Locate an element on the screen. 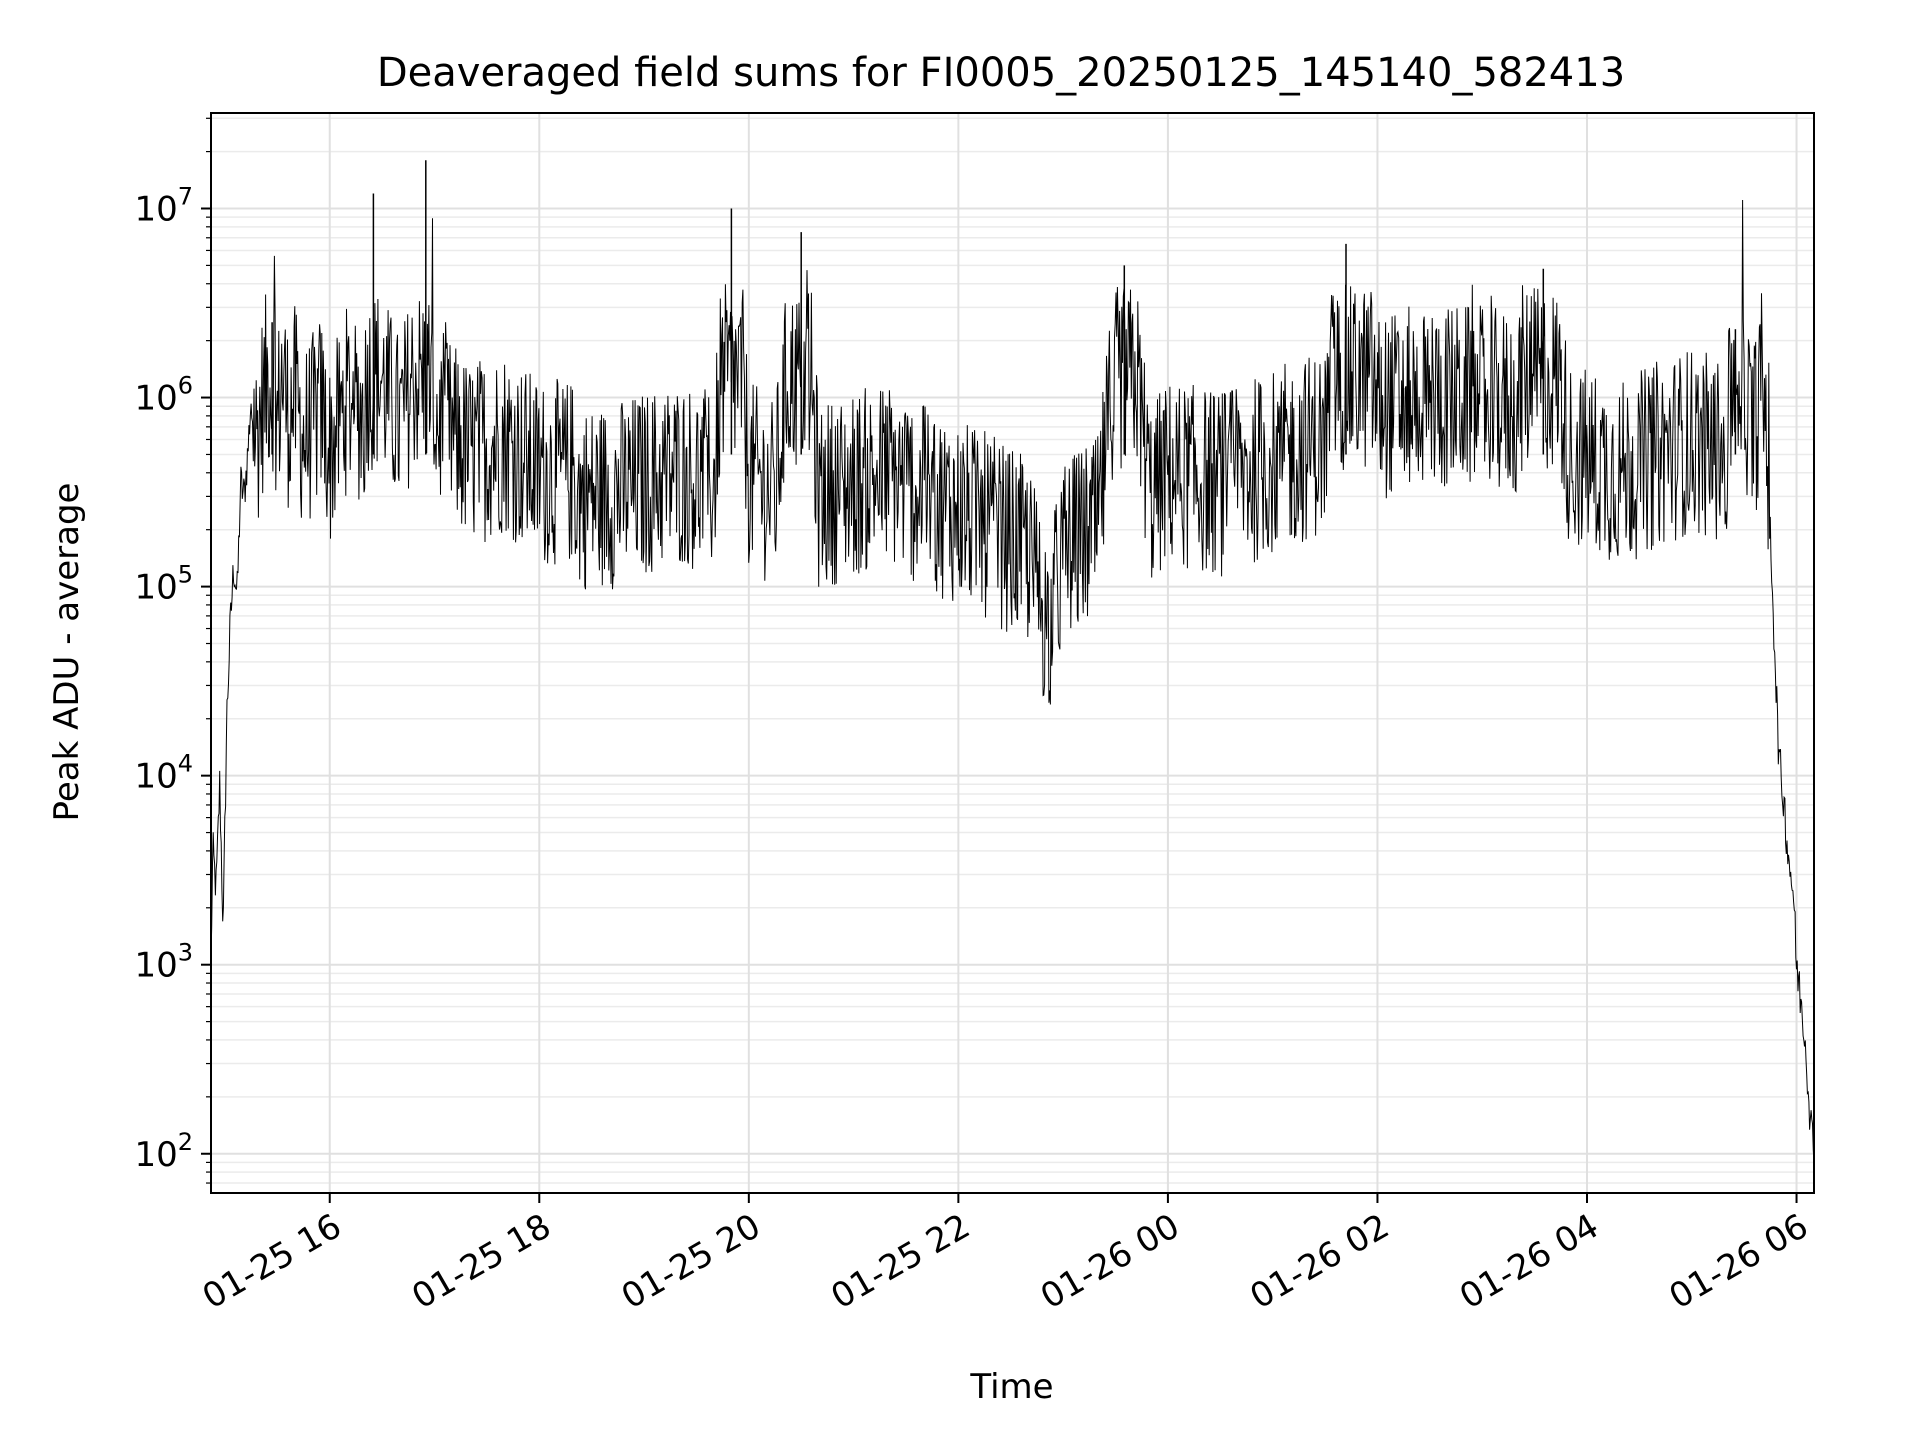  x-tick-label: 01-25 18 is located at coordinates (481, 1261).